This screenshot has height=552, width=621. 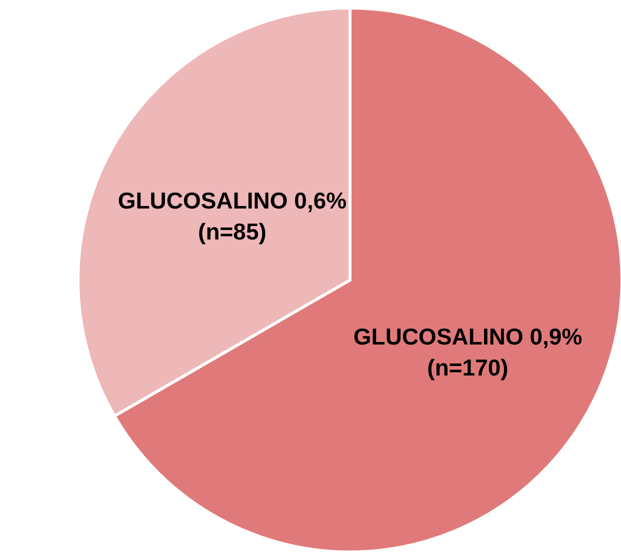 I want to click on slice-label: GLUCOSALINO 0,6%, so click(x=232, y=201).